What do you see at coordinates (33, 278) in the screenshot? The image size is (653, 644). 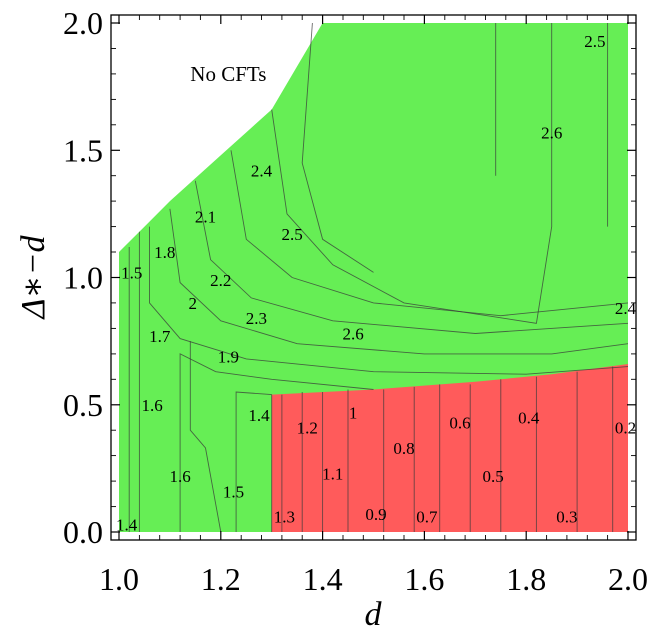 I see `y-axis-label: Δ∗−d` at bounding box center [33, 278].